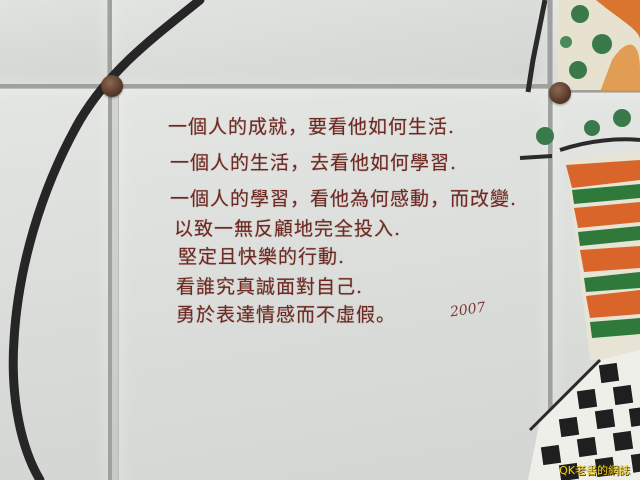 This screenshot has width=640, height=480. Describe the element at coordinates (286, 315) in the screenshot. I see `poem-line-7: 勇於表達情感而不虛假。` at that location.